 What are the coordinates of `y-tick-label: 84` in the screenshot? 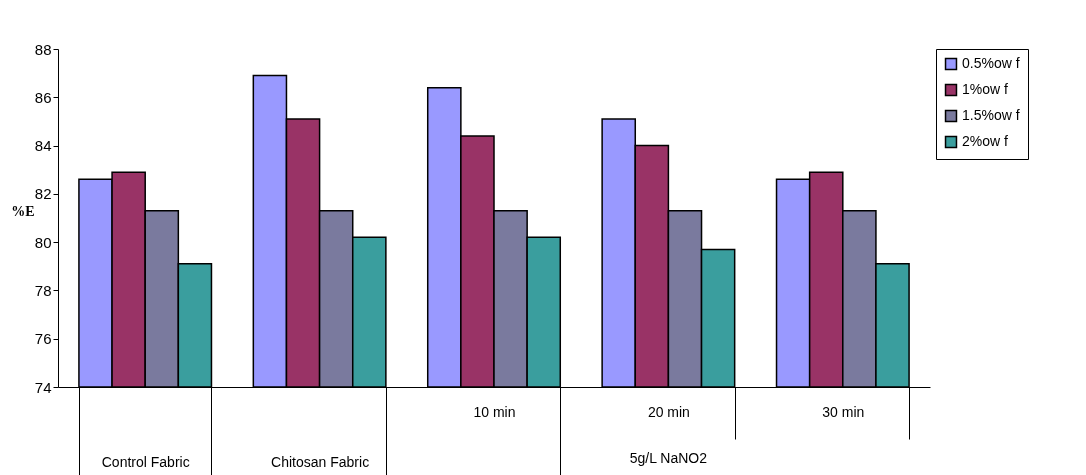 It's located at (43, 146).